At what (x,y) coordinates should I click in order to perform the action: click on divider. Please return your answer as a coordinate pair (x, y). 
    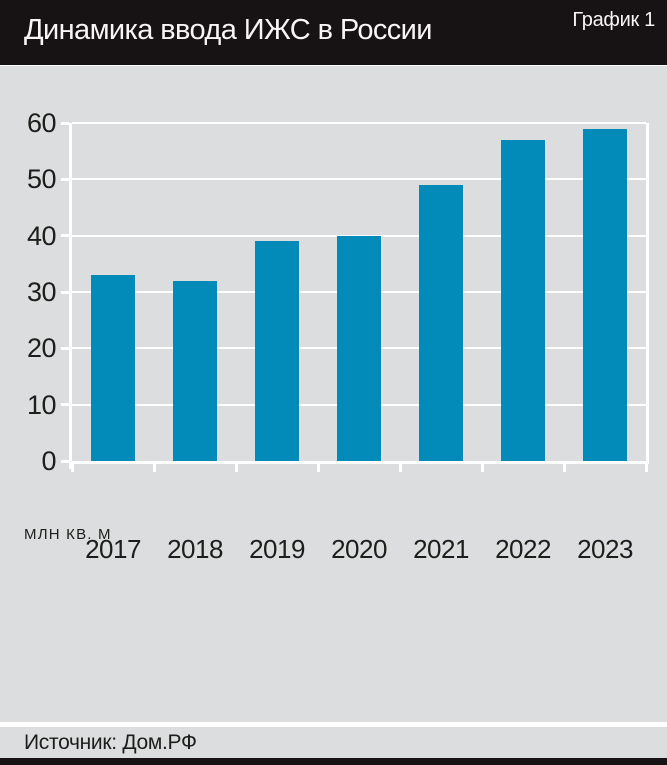
    Looking at the image, I should click on (333, 724).